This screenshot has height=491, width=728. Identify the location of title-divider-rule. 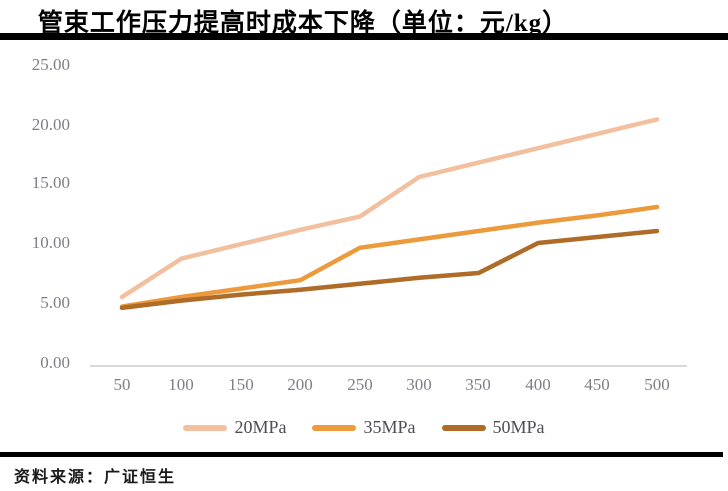
(364, 36).